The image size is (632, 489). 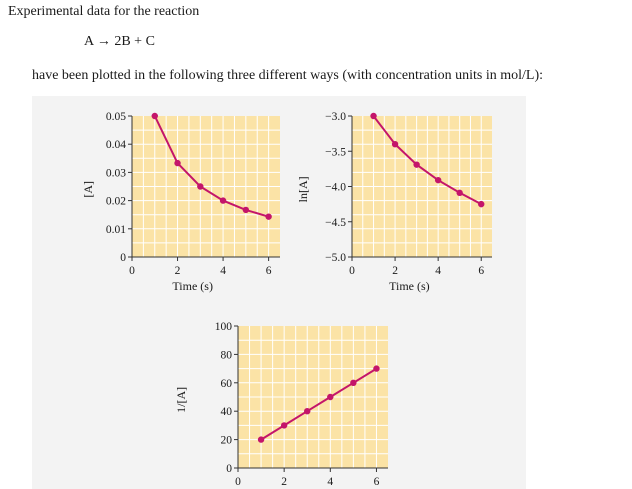 What do you see at coordinates (227, 384) in the screenshot?
I see `chart3-y-tick-label: 60` at bounding box center [227, 384].